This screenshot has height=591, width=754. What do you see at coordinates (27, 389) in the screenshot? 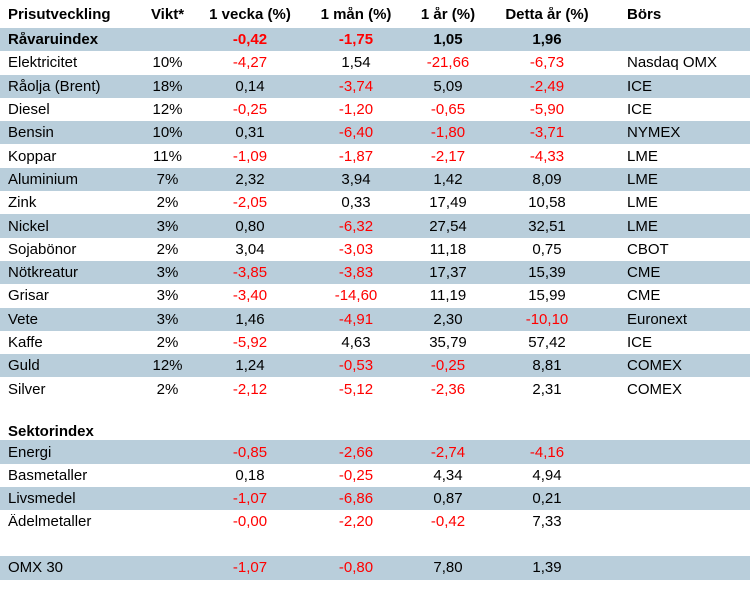
I see `cell-name: Silver` at bounding box center [27, 389].